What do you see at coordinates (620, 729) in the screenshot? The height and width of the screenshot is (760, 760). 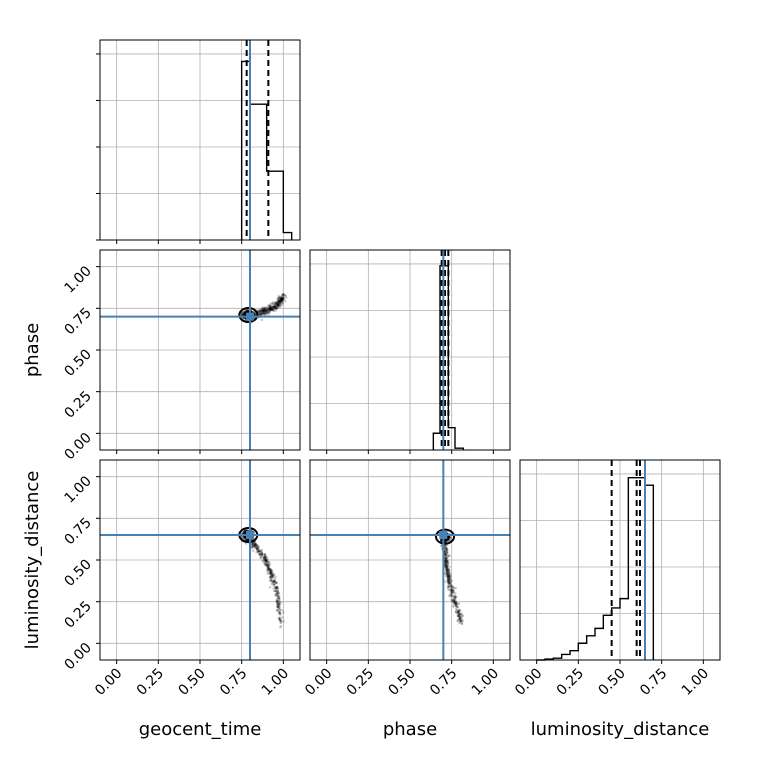 I see `x-axis-label-luminosity_distance: luminosity_distance` at bounding box center [620, 729].